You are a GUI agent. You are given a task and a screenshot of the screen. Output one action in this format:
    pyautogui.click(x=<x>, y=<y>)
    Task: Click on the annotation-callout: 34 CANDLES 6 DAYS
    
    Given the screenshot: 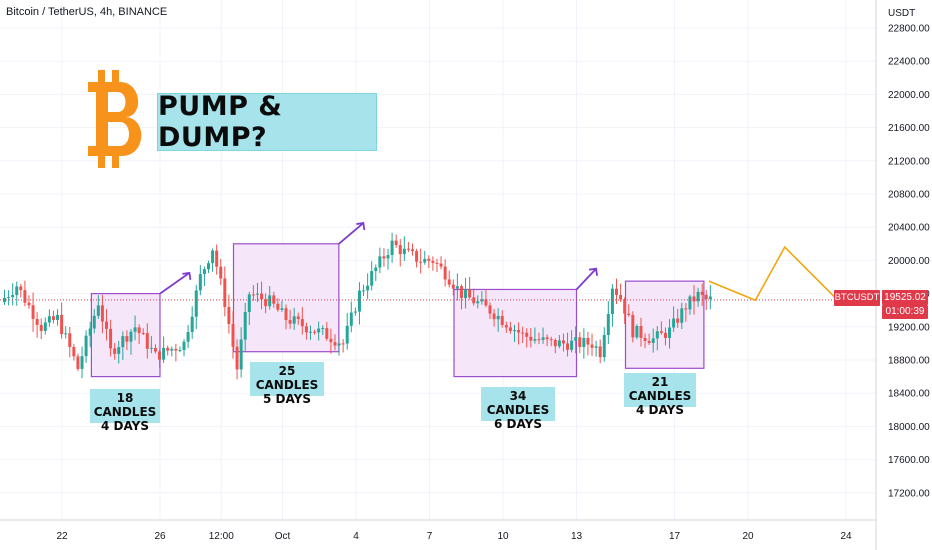 What is the action you would take?
    pyautogui.click(x=518, y=409)
    